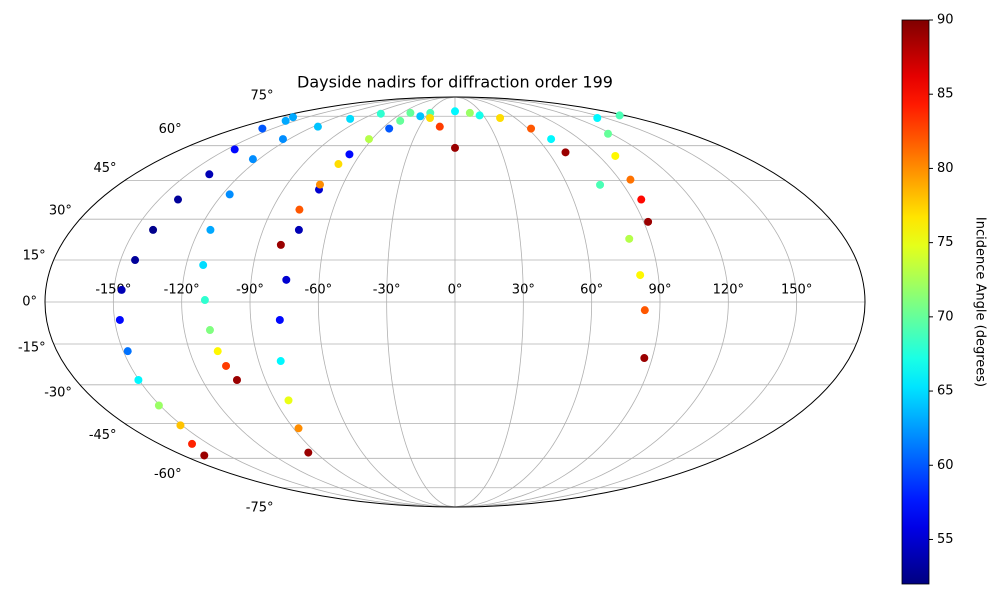 The width and height of the screenshot is (1000, 604). Describe the element at coordinates (260, 507) in the screenshot. I see `y-tick-label: -75°` at that location.